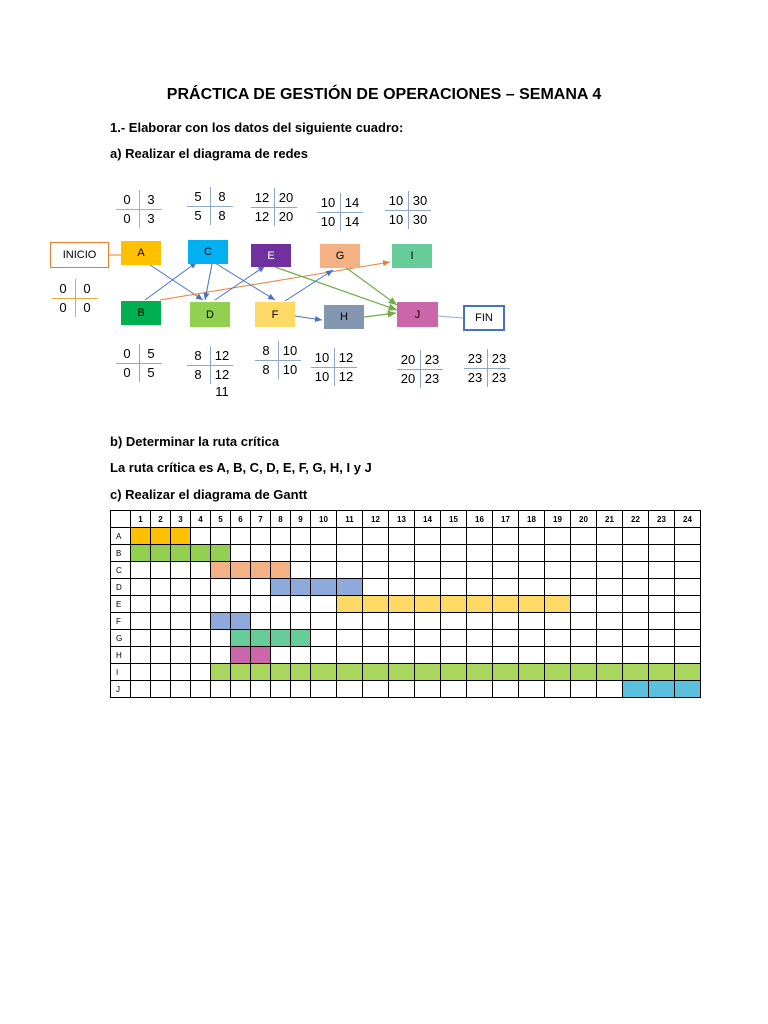 The height and width of the screenshot is (1024, 768). I want to click on gantt-day-header: 22, so click(635, 519).